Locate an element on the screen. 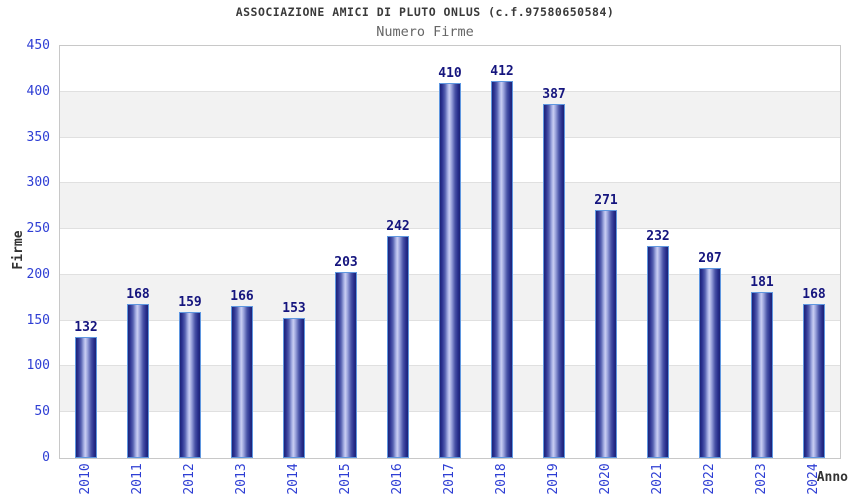 The height and width of the screenshot is (500, 850). y-tick-label: 300 is located at coordinates (38, 183).